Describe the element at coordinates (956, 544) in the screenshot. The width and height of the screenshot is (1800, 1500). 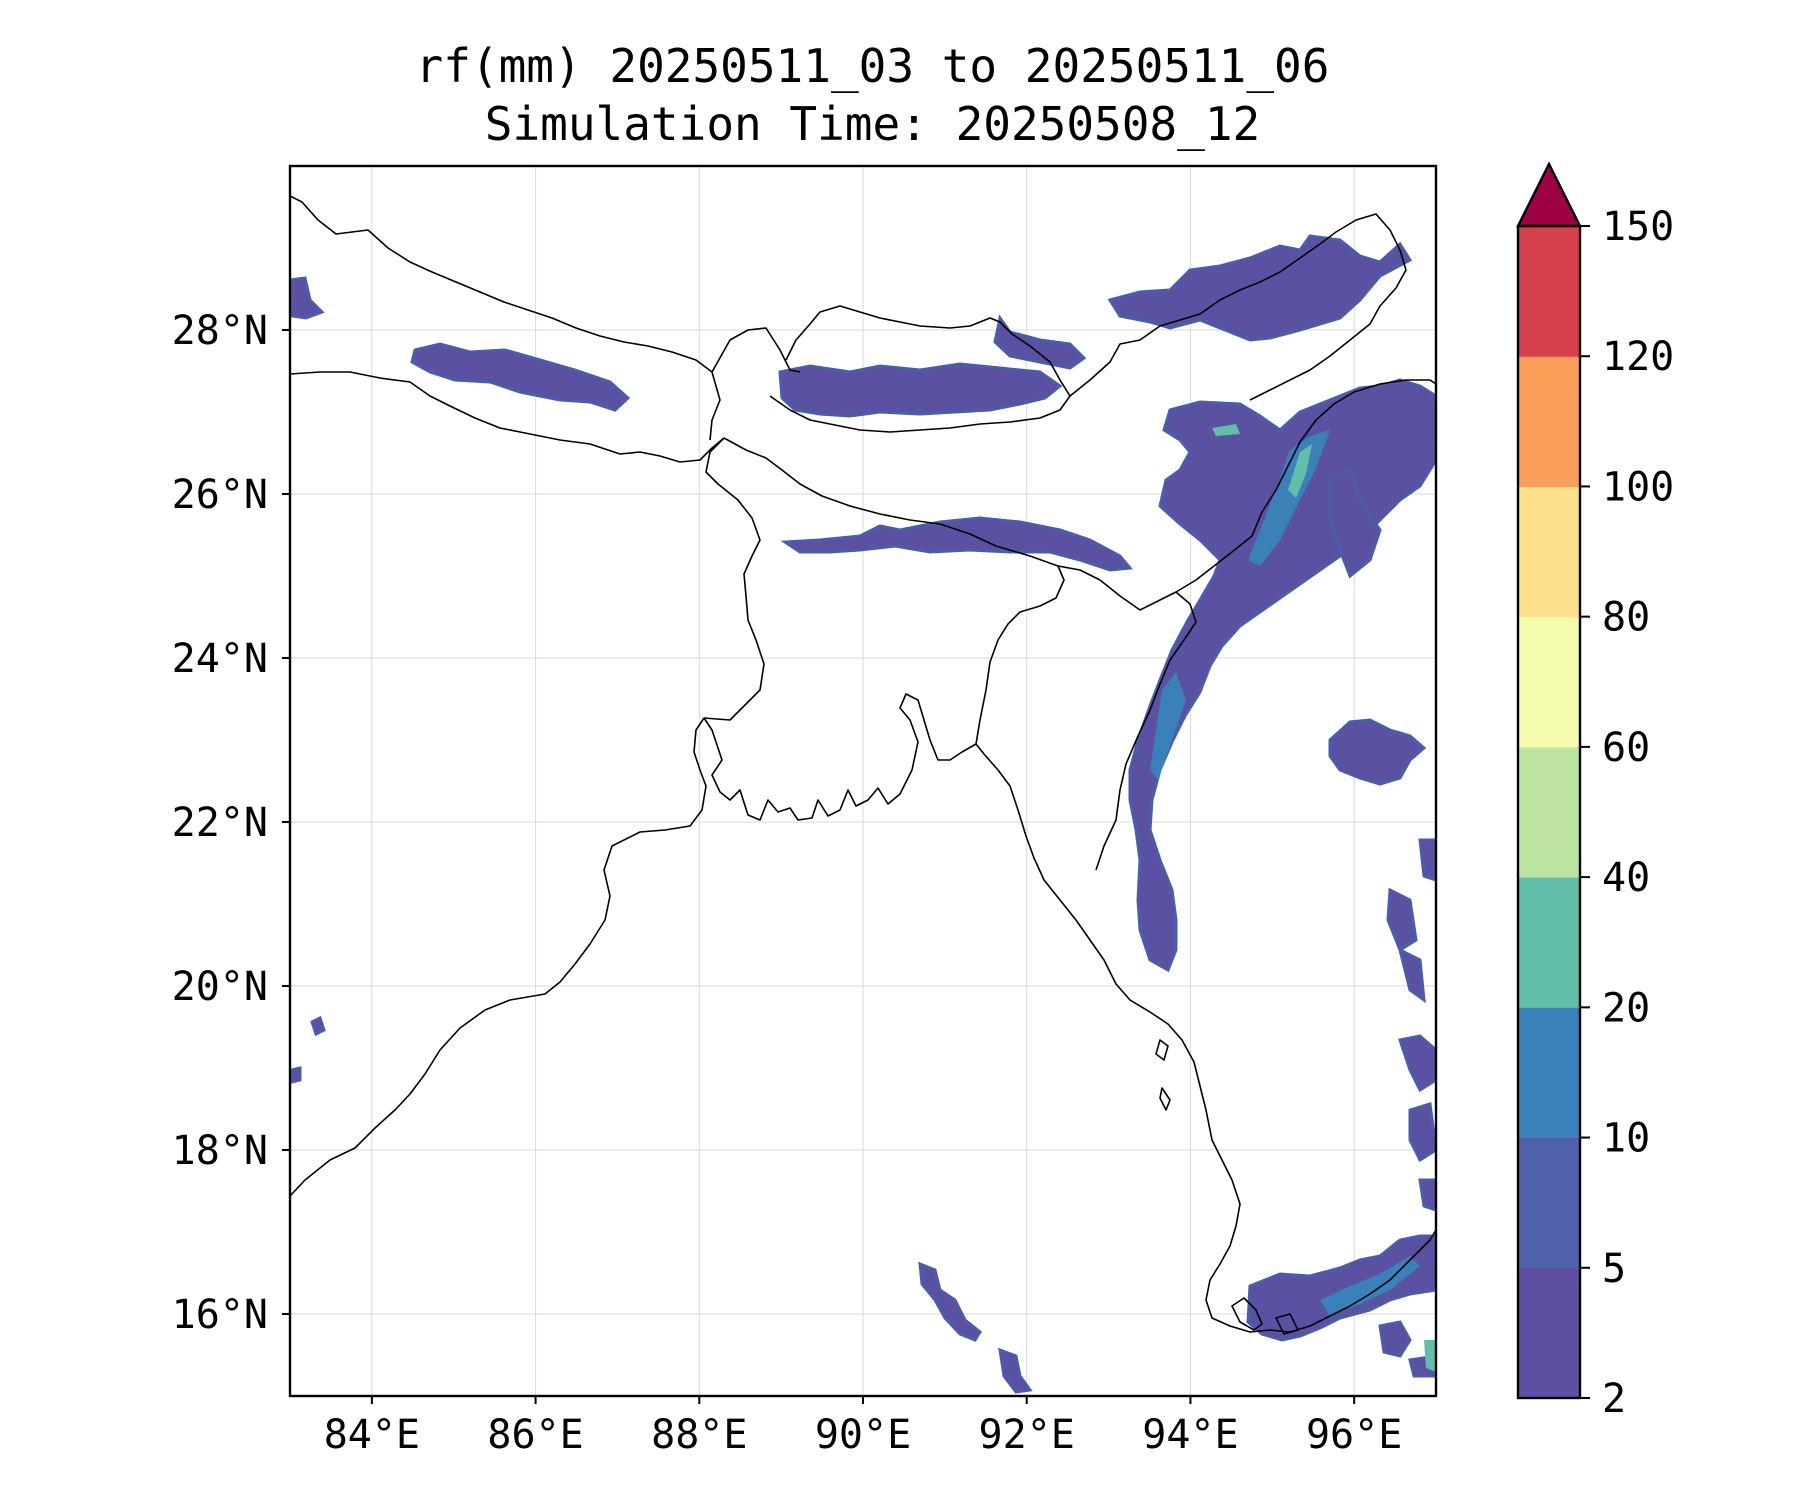
I see `rain-patch-meghalaya` at that location.